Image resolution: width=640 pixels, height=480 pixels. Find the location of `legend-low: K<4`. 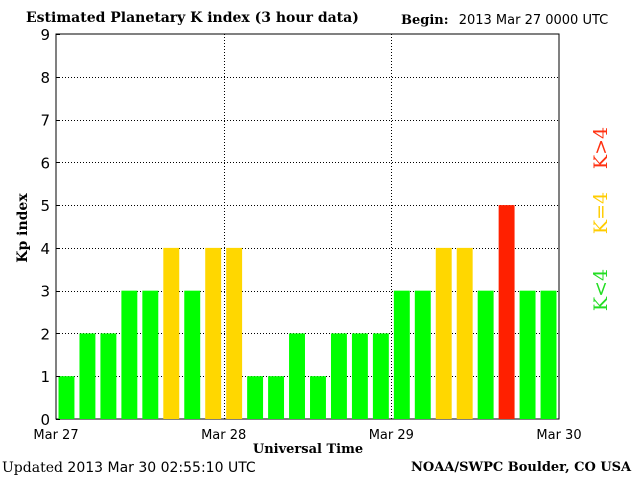

legend-low: K<4 is located at coordinates (601, 290).